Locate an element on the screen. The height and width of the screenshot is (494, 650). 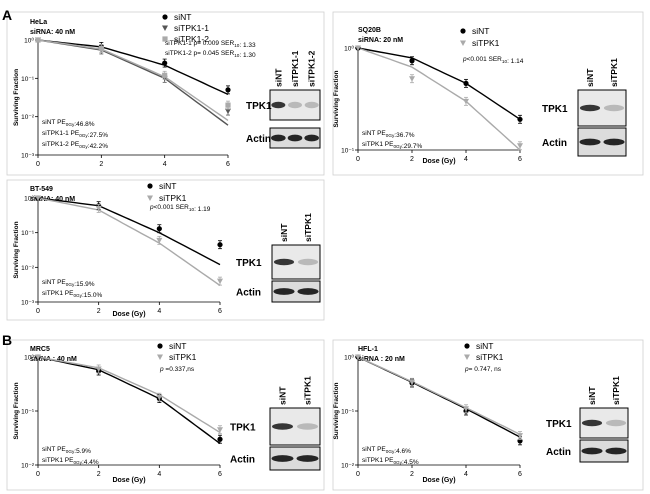
panel-label-a: A is located at coordinates (7, 15).